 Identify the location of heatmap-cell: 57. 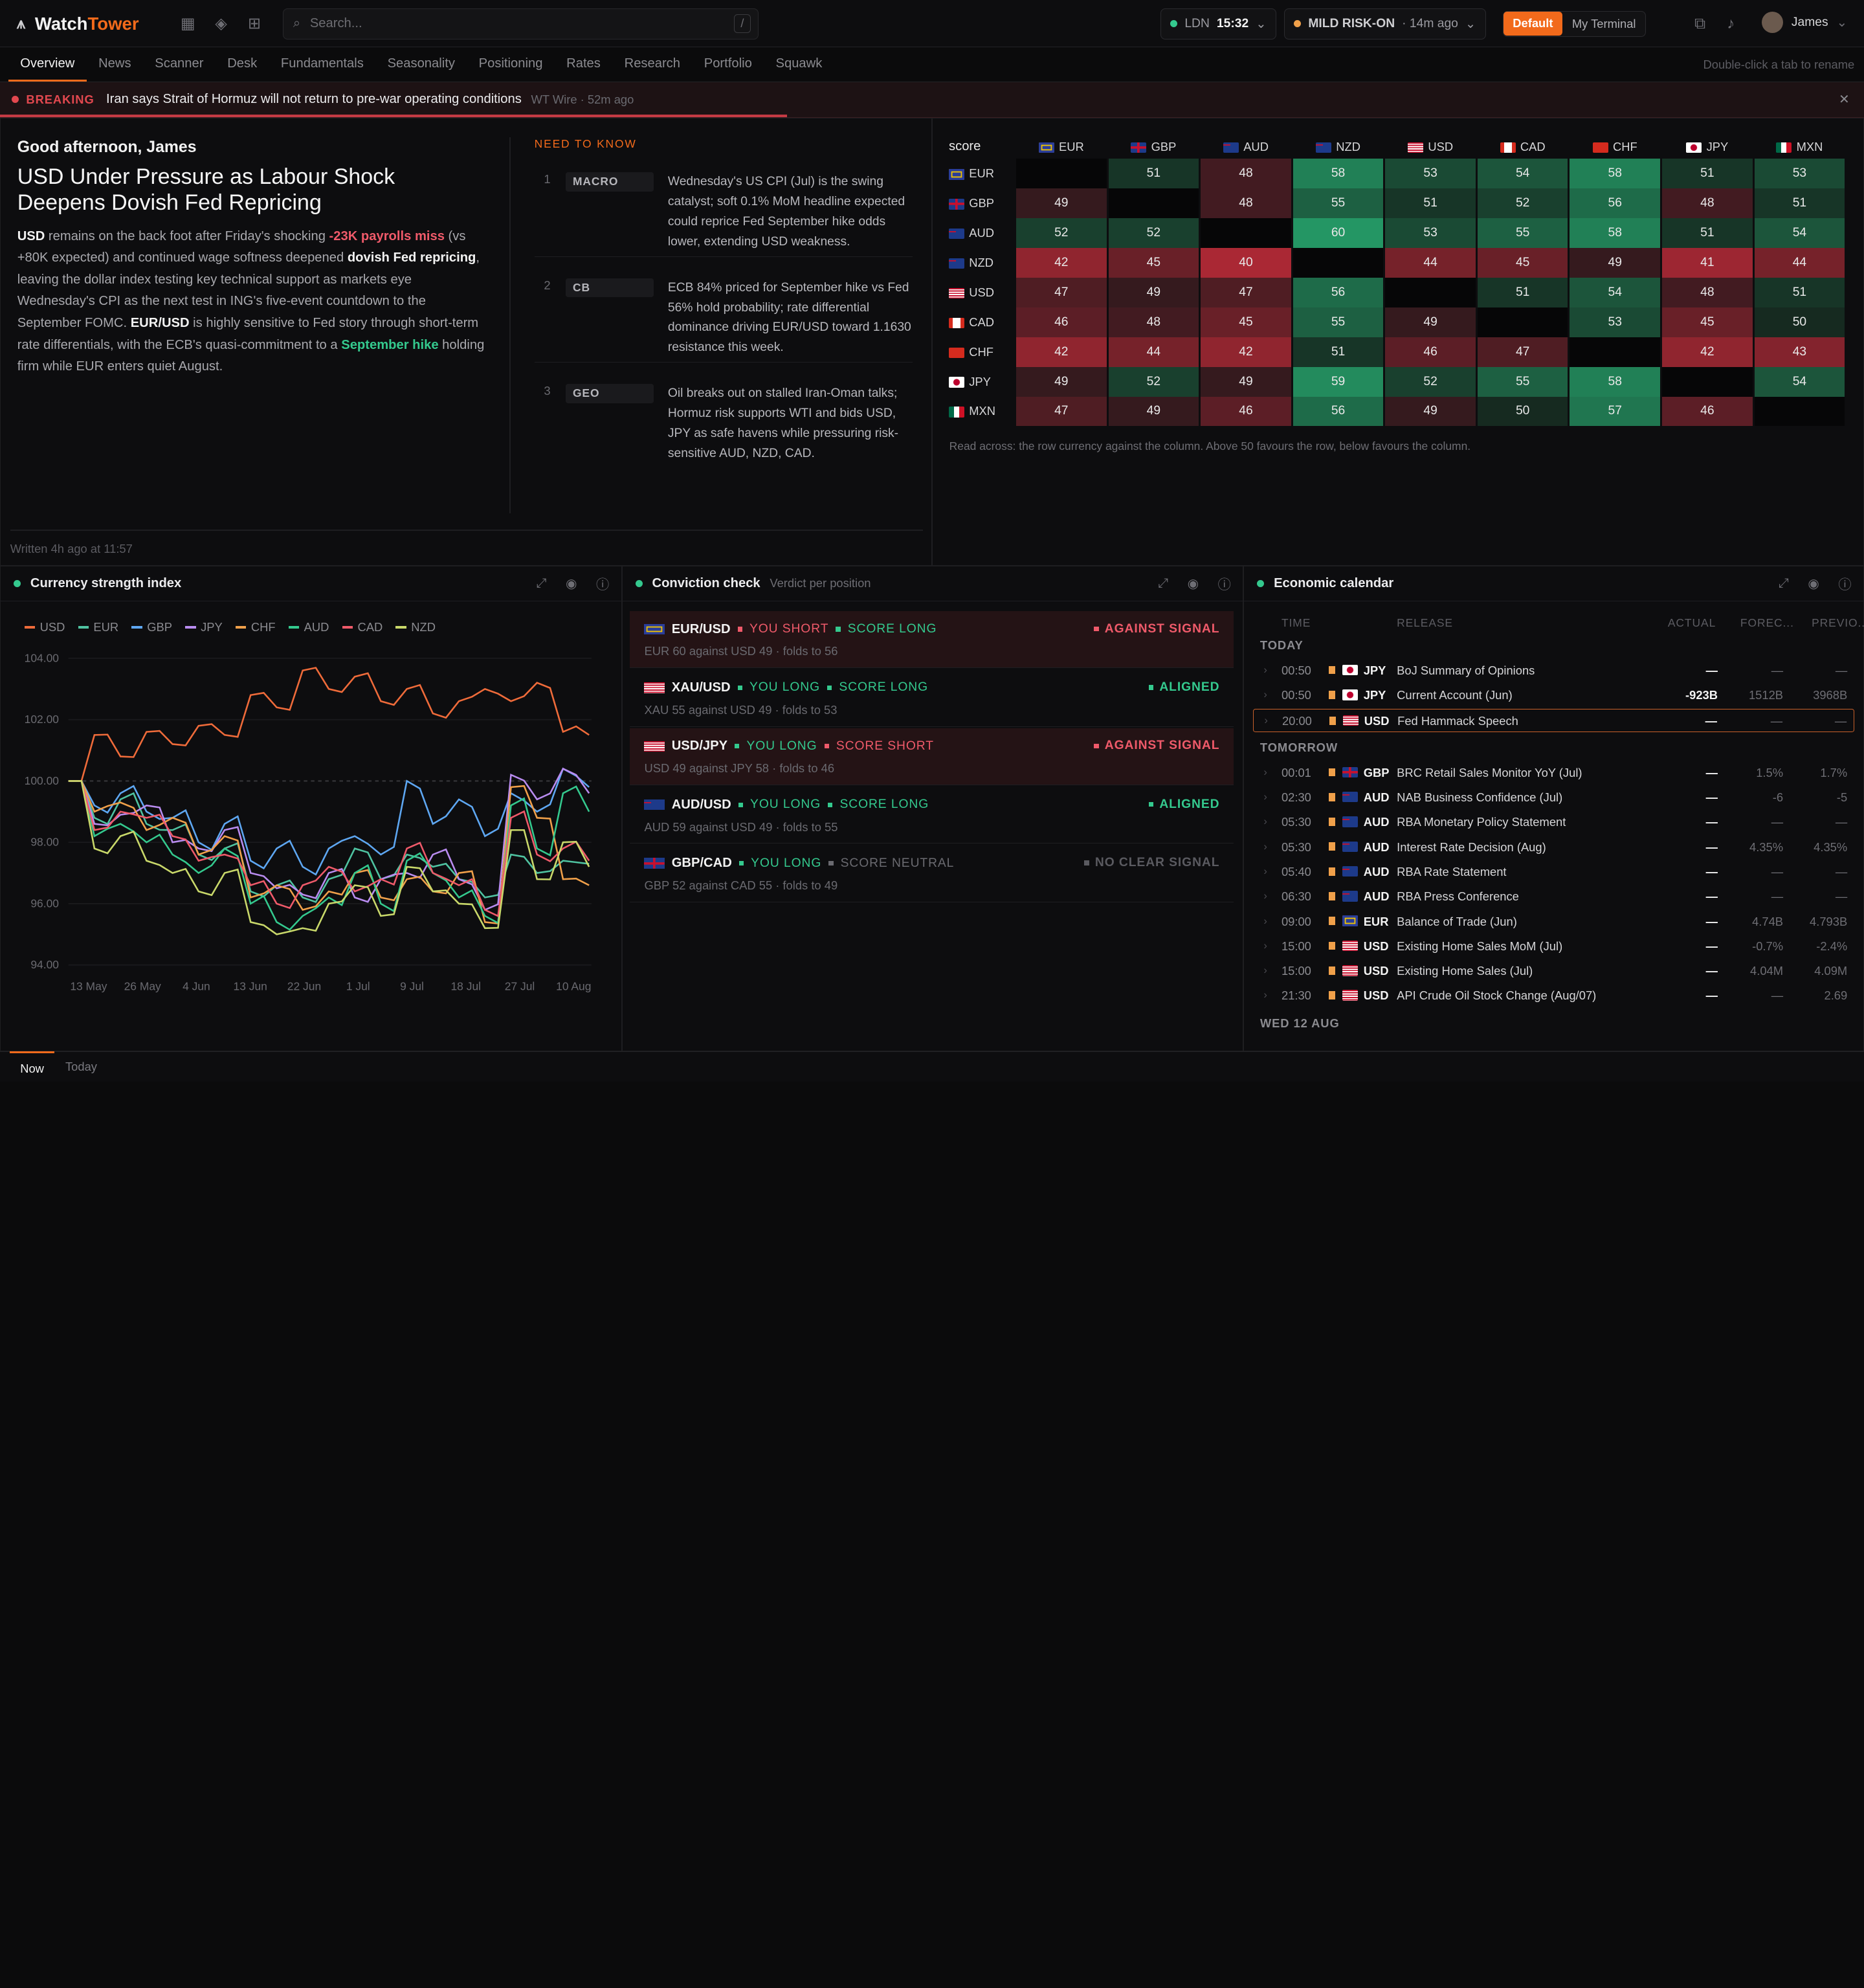
(1615, 411).